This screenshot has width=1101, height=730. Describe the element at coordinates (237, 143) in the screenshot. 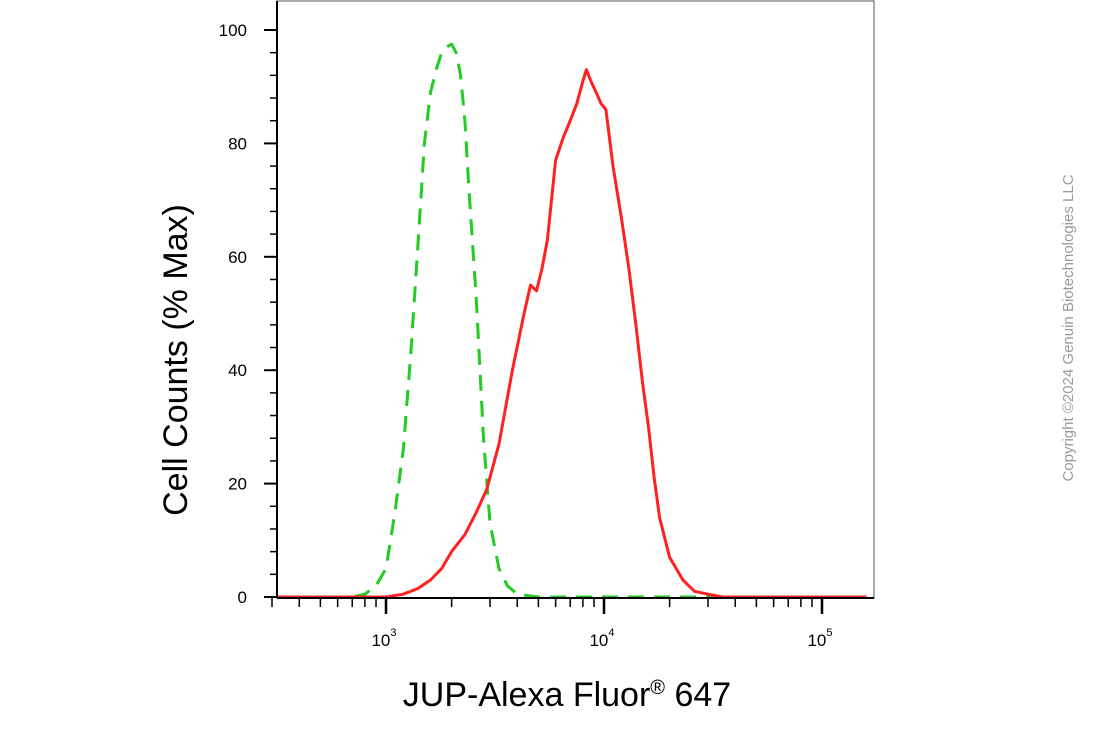

I see `y-tick-label: 80` at that location.